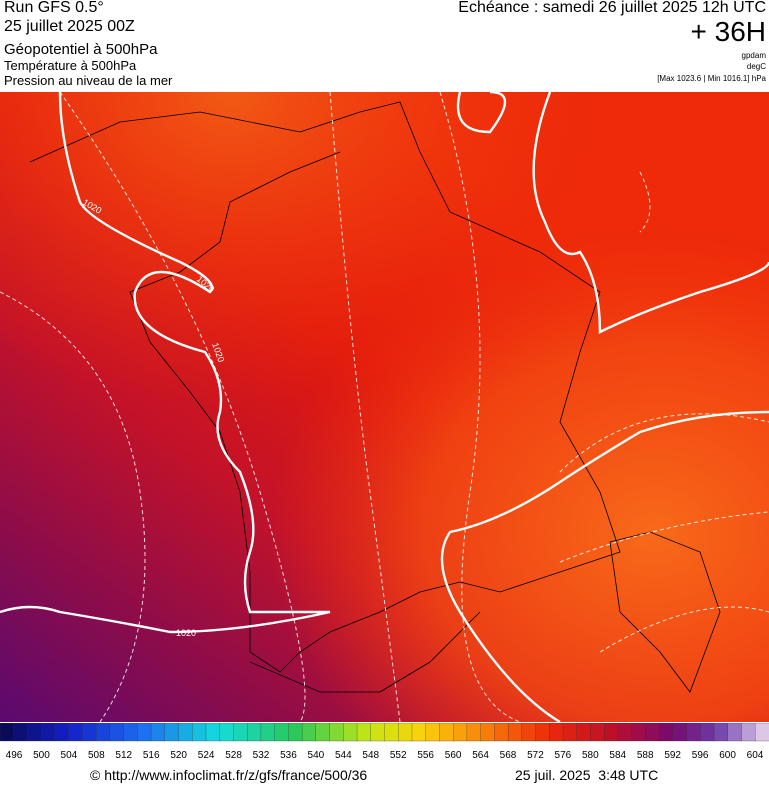  What do you see at coordinates (41, 755) in the screenshot?
I see `legend-label: 500` at bounding box center [41, 755].